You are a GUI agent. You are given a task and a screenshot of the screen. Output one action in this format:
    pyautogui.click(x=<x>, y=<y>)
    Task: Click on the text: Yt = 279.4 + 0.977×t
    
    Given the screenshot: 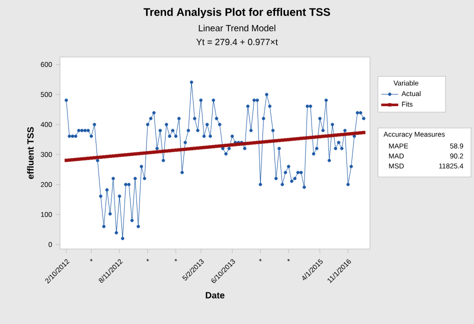 What is the action you would take?
    pyautogui.click(x=237, y=42)
    